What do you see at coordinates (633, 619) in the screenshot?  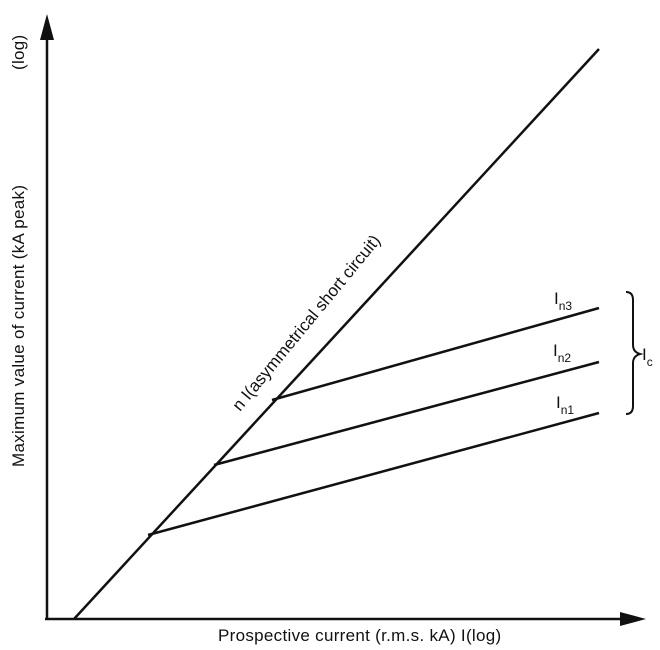 I see `x-axis-arrow` at bounding box center [633, 619].